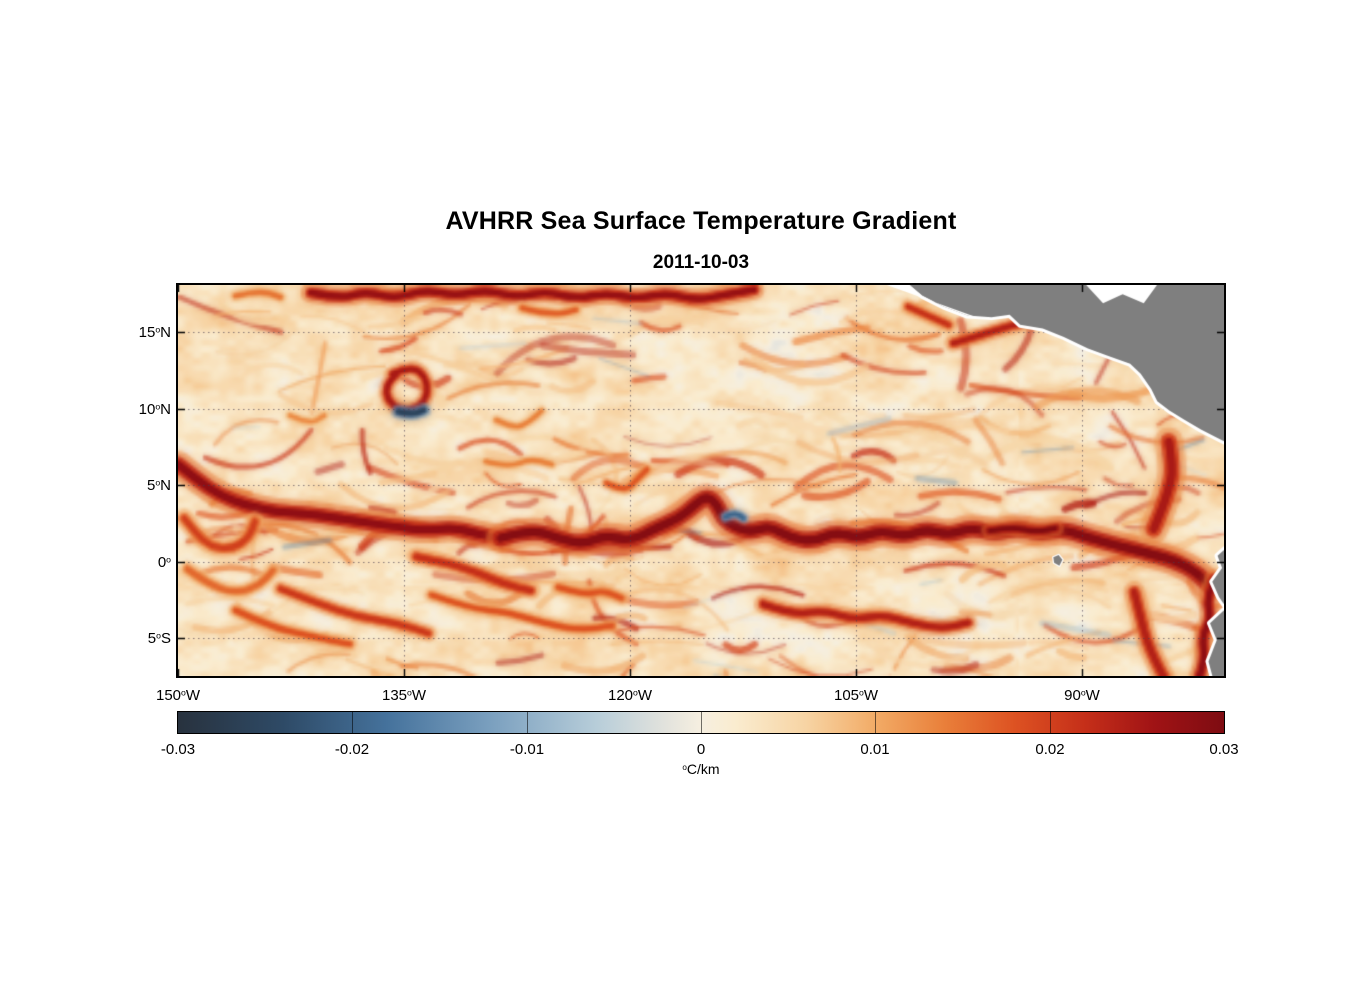 This screenshot has width=1356, height=1000. Describe the element at coordinates (1072, 695) in the screenshot. I see `lon-tick-num: 90` at that location.